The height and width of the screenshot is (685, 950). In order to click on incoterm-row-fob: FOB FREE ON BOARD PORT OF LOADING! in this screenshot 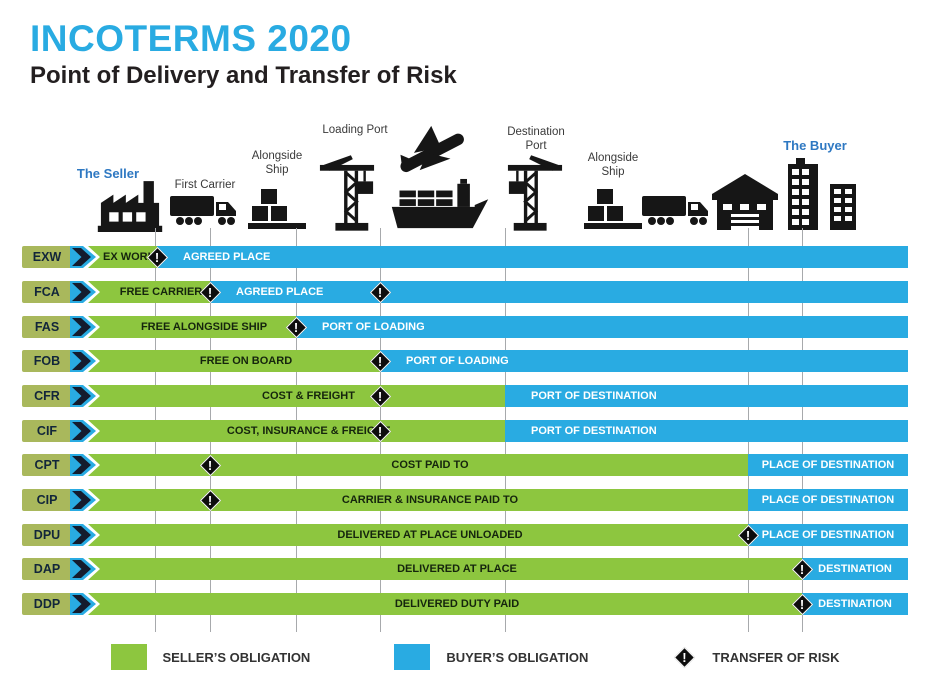, I will do `click(475, 361)`.